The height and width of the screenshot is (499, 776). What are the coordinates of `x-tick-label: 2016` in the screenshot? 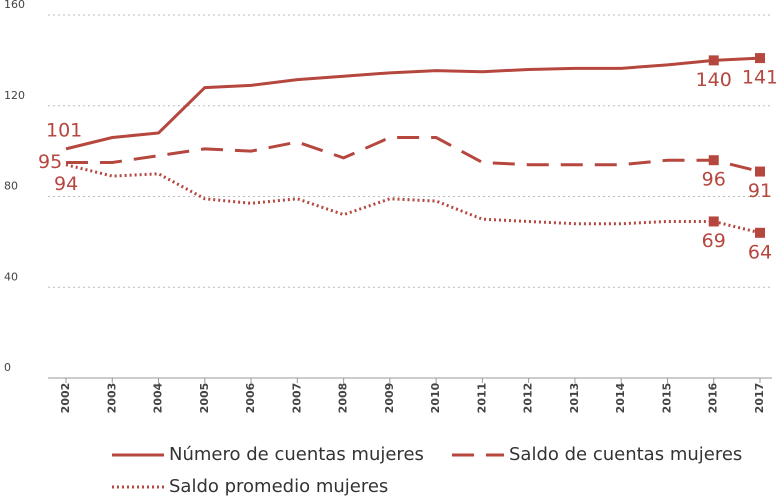 It's located at (713, 397).